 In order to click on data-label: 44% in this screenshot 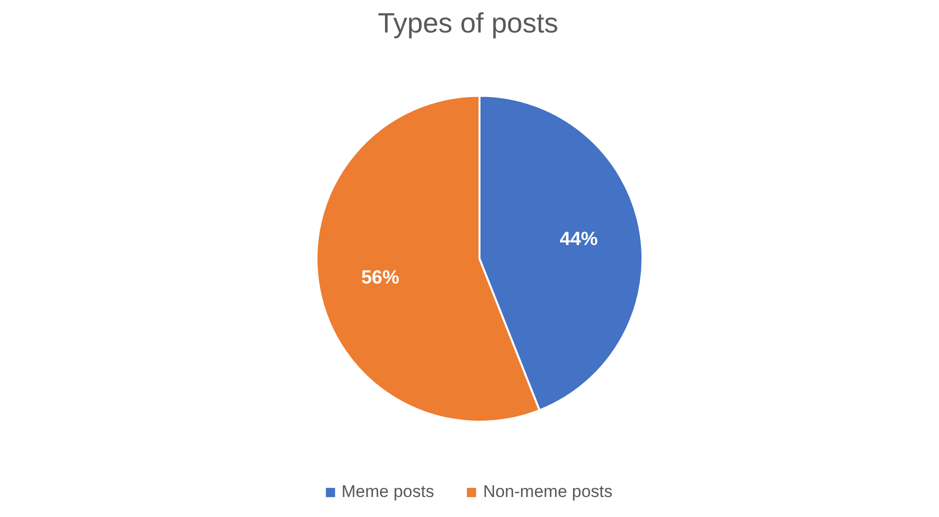, I will do `click(579, 239)`.